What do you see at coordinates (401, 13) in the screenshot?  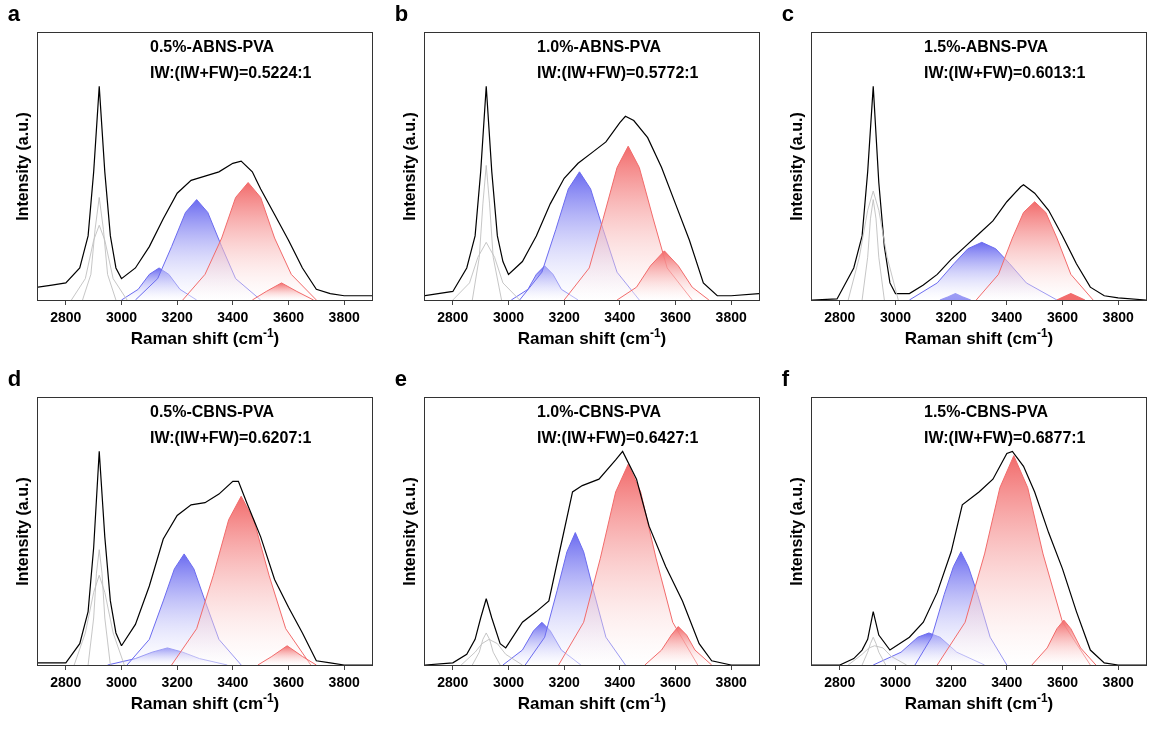 I see `chart-title: b` at bounding box center [401, 13].